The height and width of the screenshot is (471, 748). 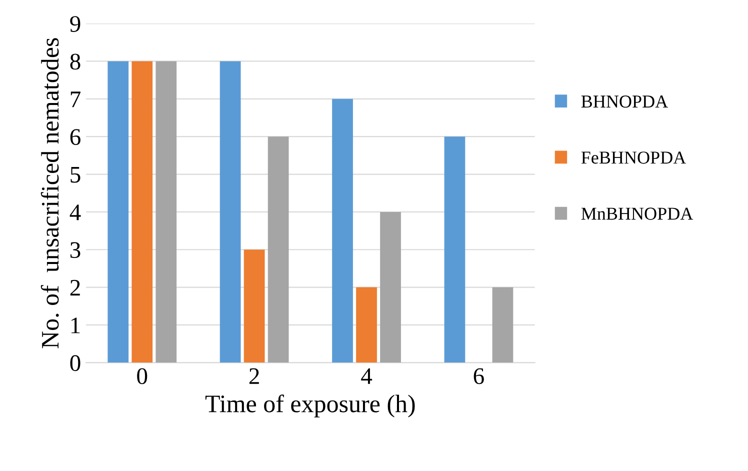 What do you see at coordinates (142, 376) in the screenshot?
I see `x-tick-label: 0` at bounding box center [142, 376].